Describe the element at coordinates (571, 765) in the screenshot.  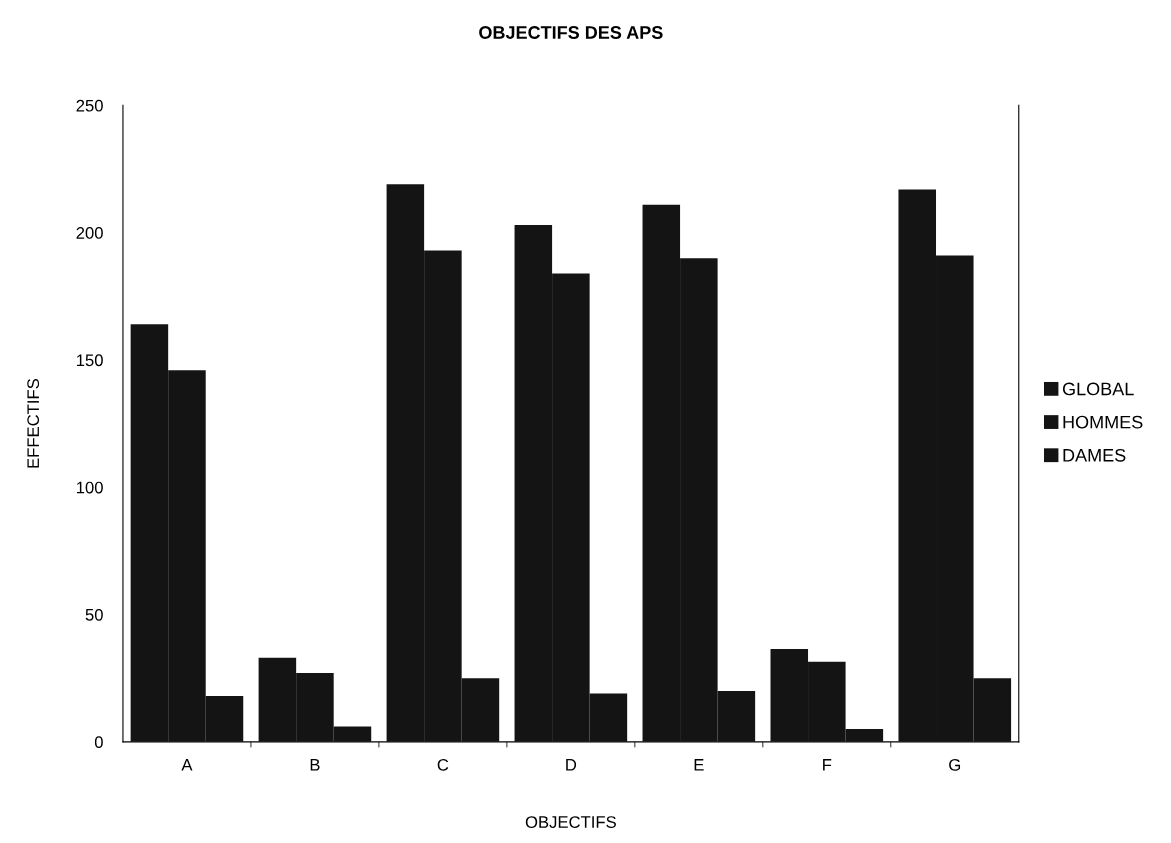
I see `x-tick-label: D` at that location.